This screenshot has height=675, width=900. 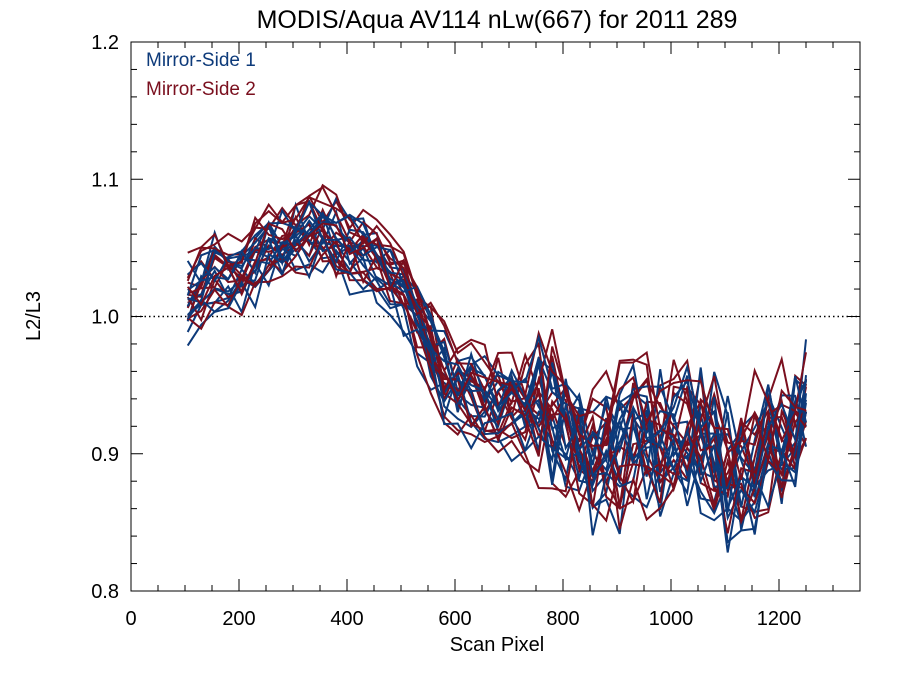 I want to click on legend: Mirror-Side 1 Mirror-Side 2, so click(x=201, y=75).